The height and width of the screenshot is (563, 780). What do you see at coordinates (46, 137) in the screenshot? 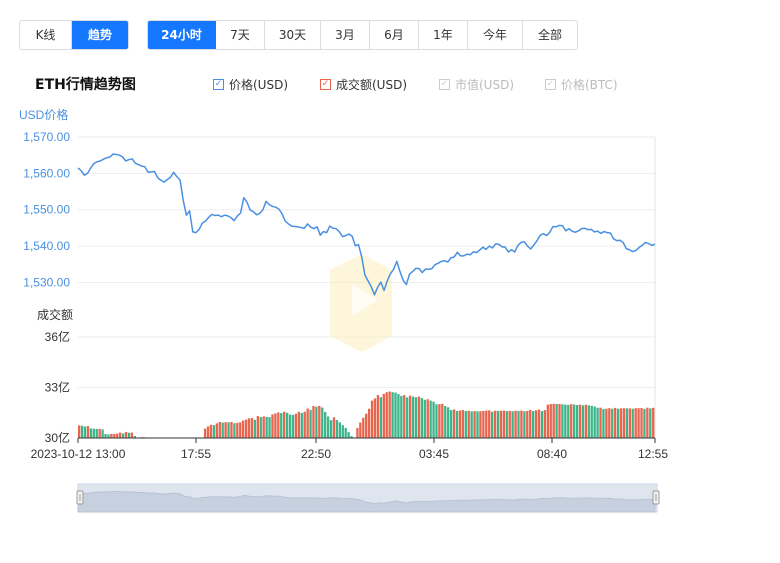
I see `price-tick-label: 1,570.00` at bounding box center [46, 137].